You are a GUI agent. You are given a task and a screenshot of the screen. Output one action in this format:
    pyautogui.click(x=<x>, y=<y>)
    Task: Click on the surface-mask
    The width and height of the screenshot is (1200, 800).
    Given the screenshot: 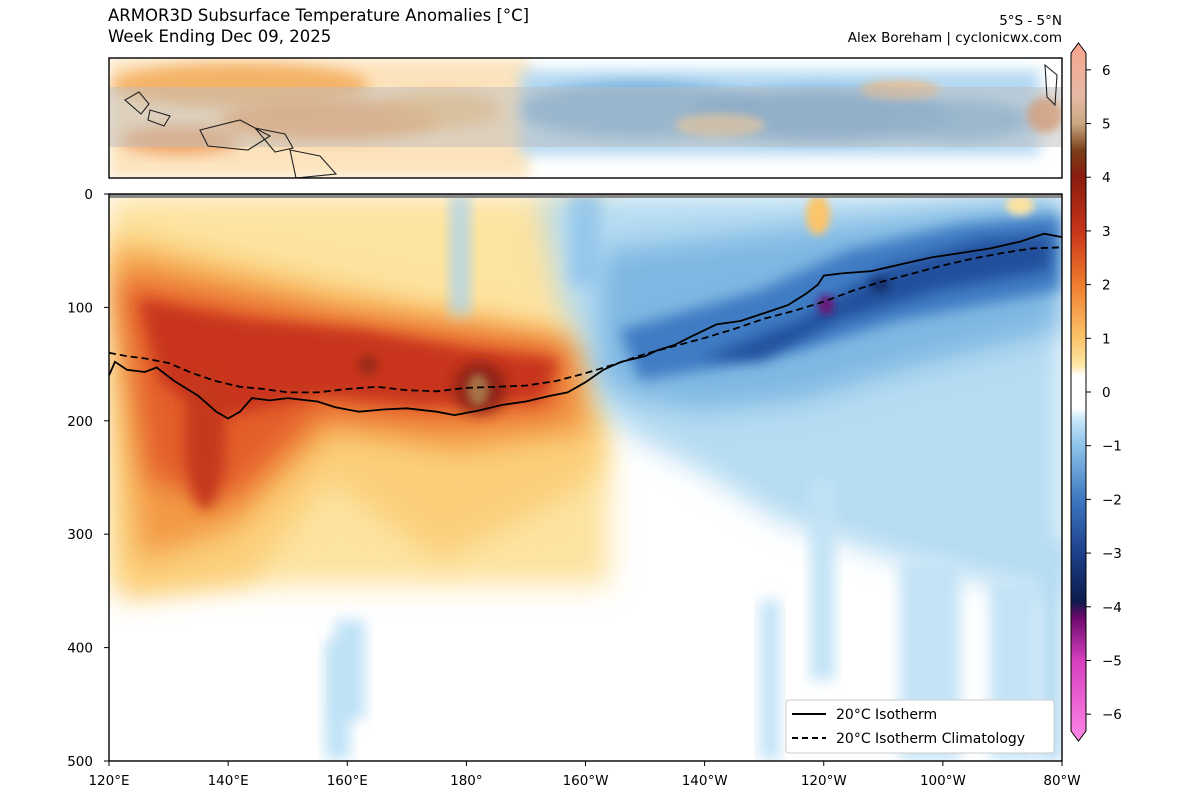 What is the action you would take?
    pyautogui.click(x=585, y=196)
    